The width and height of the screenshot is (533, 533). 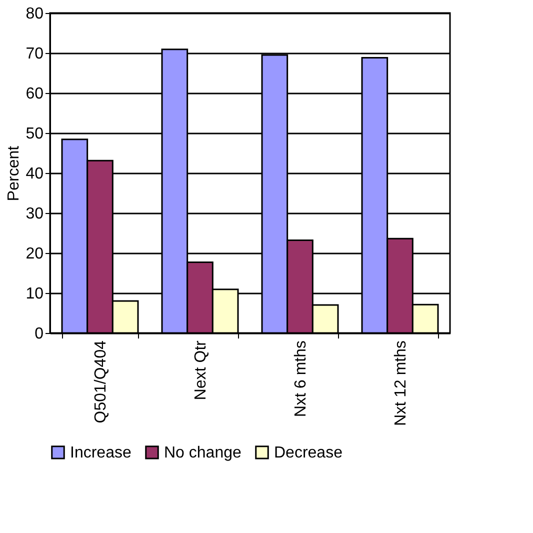 I want to click on legend-label: No change, so click(x=203, y=453).